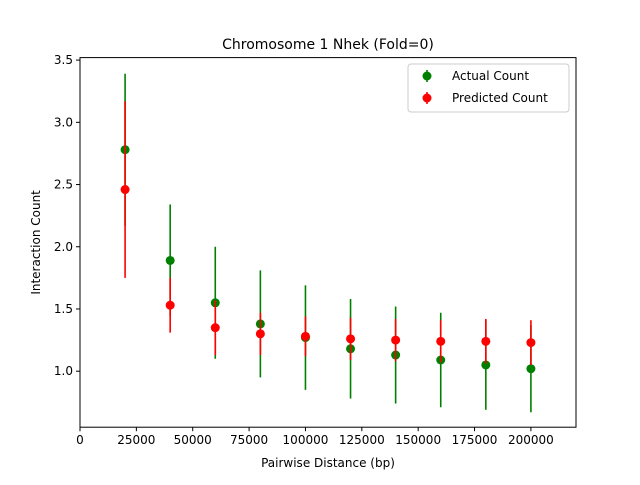 The height and width of the screenshot is (485, 640). What do you see at coordinates (136, 440) in the screenshot?
I see `x-tick-label: 25000` at bounding box center [136, 440].